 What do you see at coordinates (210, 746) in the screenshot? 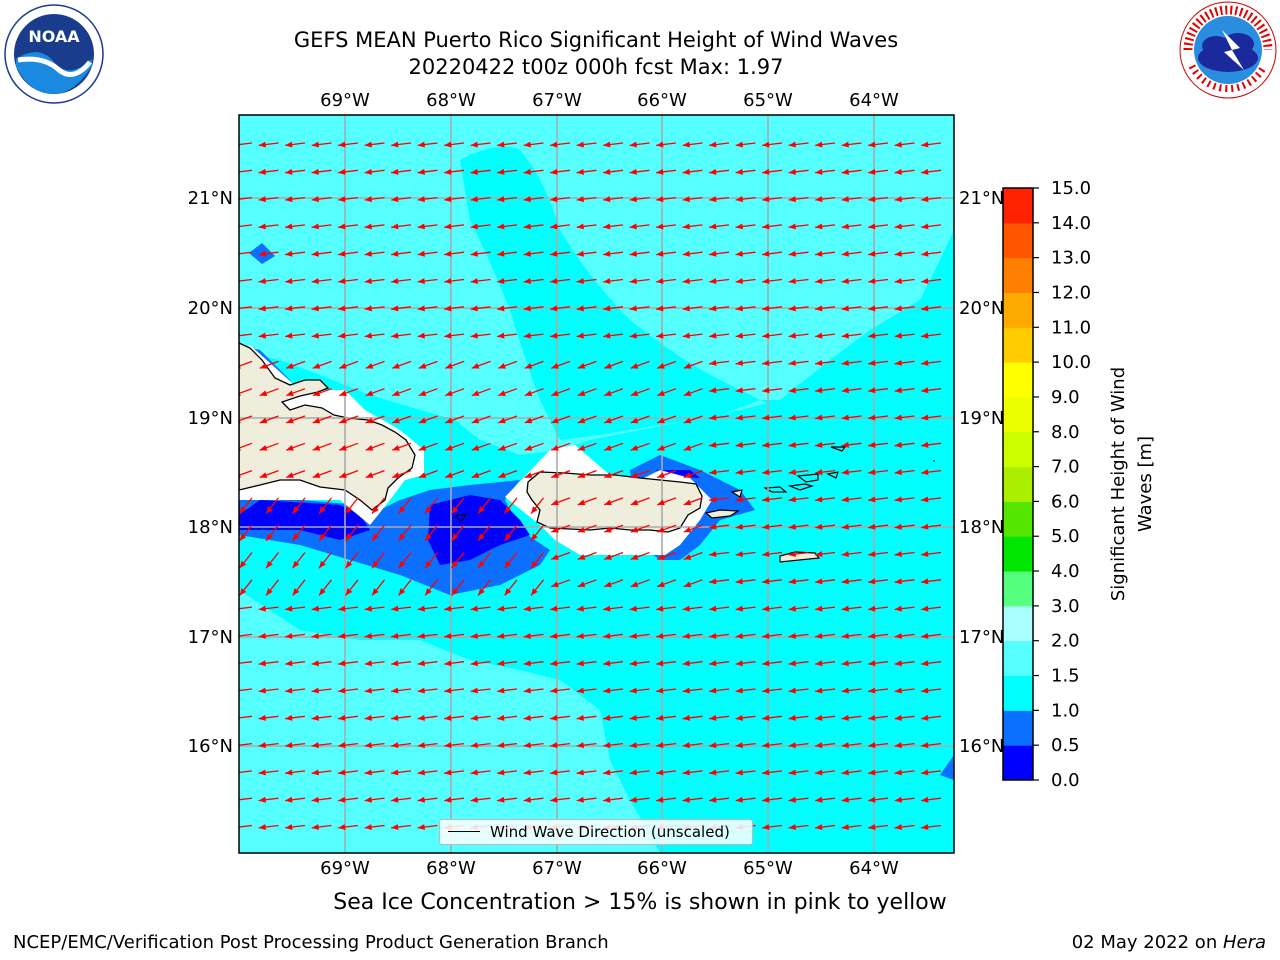
I see `lat-tick-left: 16°N` at bounding box center [210, 746].